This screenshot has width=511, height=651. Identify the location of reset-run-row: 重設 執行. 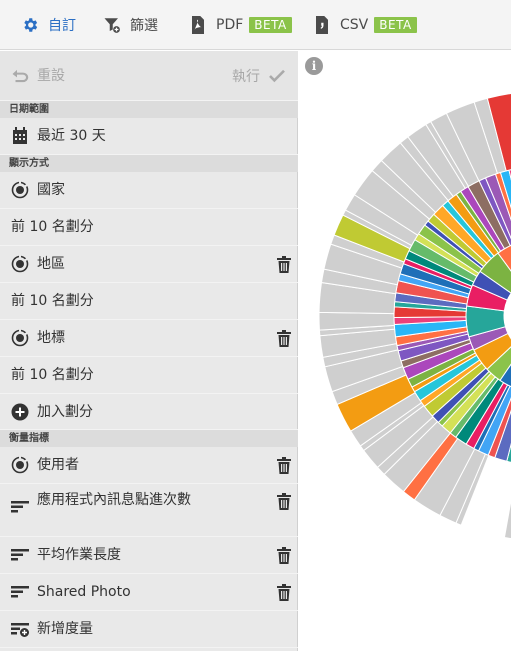
(149, 76).